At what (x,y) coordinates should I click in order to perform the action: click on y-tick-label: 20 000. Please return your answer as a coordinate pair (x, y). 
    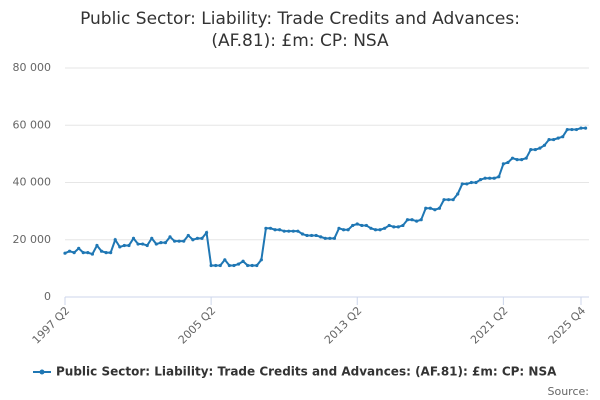
    Looking at the image, I should click on (32, 239).